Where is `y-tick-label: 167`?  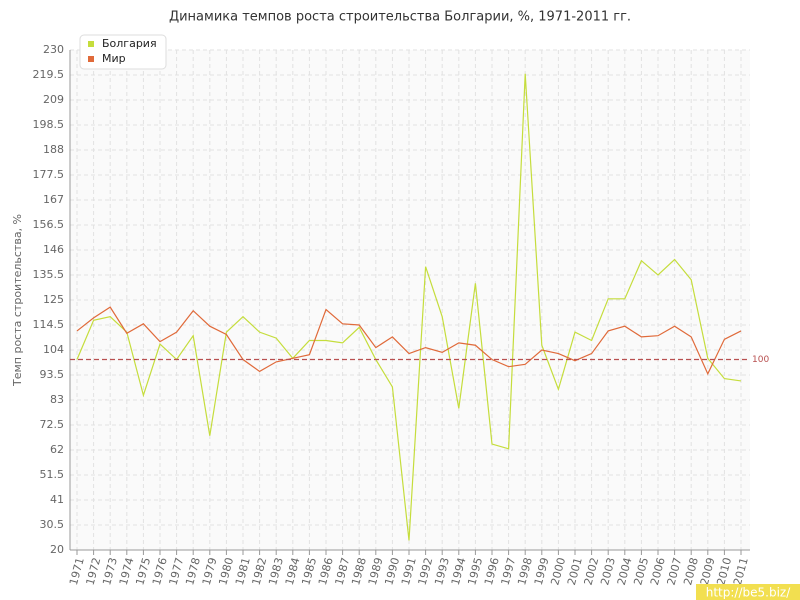
y-tick-label: 167 is located at coordinates (53, 199).